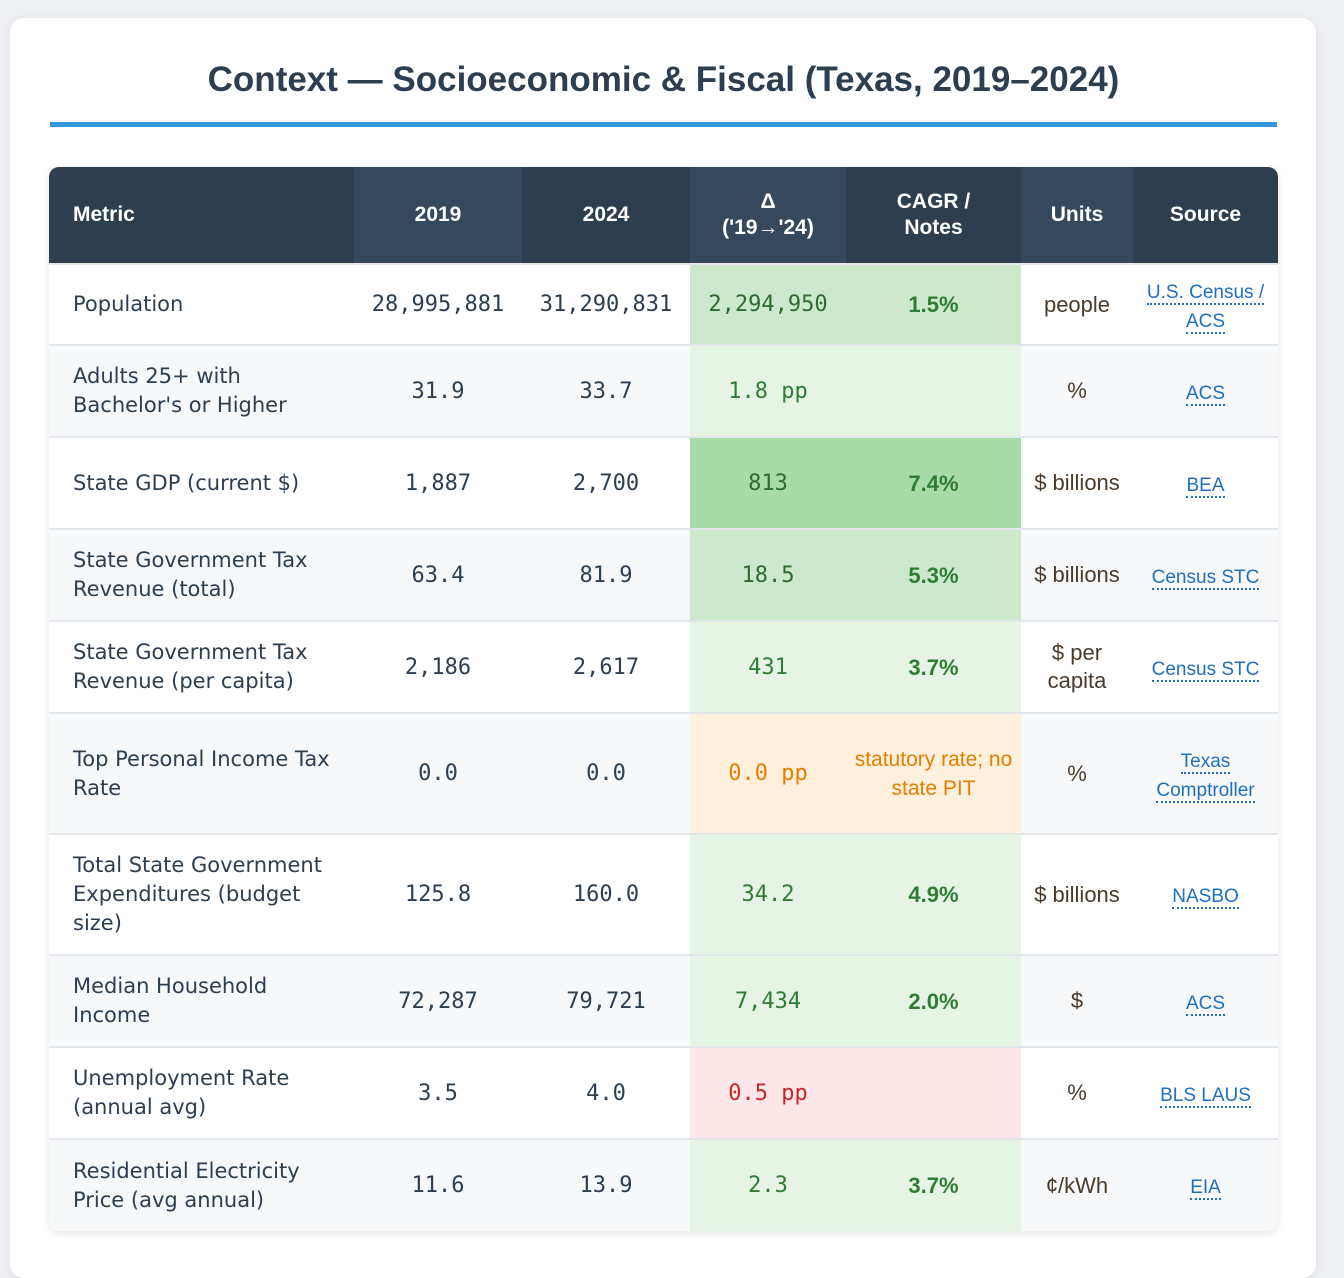 The width and height of the screenshot is (1344, 1278). I want to click on delta-cell: 0.0 pp, so click(768, 773).